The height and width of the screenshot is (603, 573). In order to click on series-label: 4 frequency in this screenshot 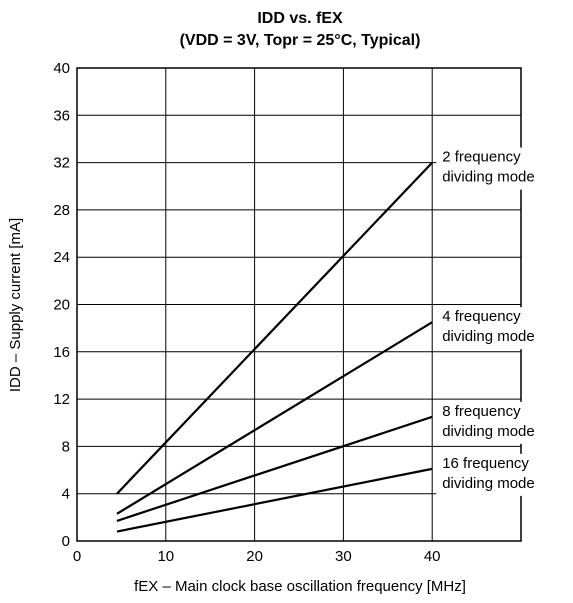, I will do `click(481, 316)`.